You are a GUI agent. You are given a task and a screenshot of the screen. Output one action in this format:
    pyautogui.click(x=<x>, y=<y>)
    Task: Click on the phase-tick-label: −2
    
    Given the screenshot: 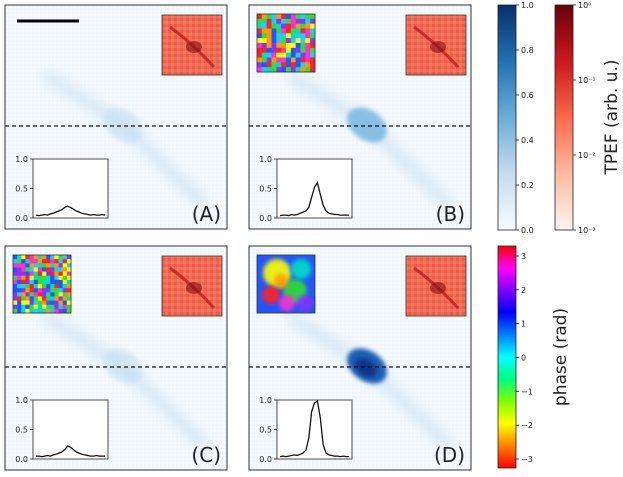 What is the action you would take?
    pyautogui.click(x=527, y=425)
    